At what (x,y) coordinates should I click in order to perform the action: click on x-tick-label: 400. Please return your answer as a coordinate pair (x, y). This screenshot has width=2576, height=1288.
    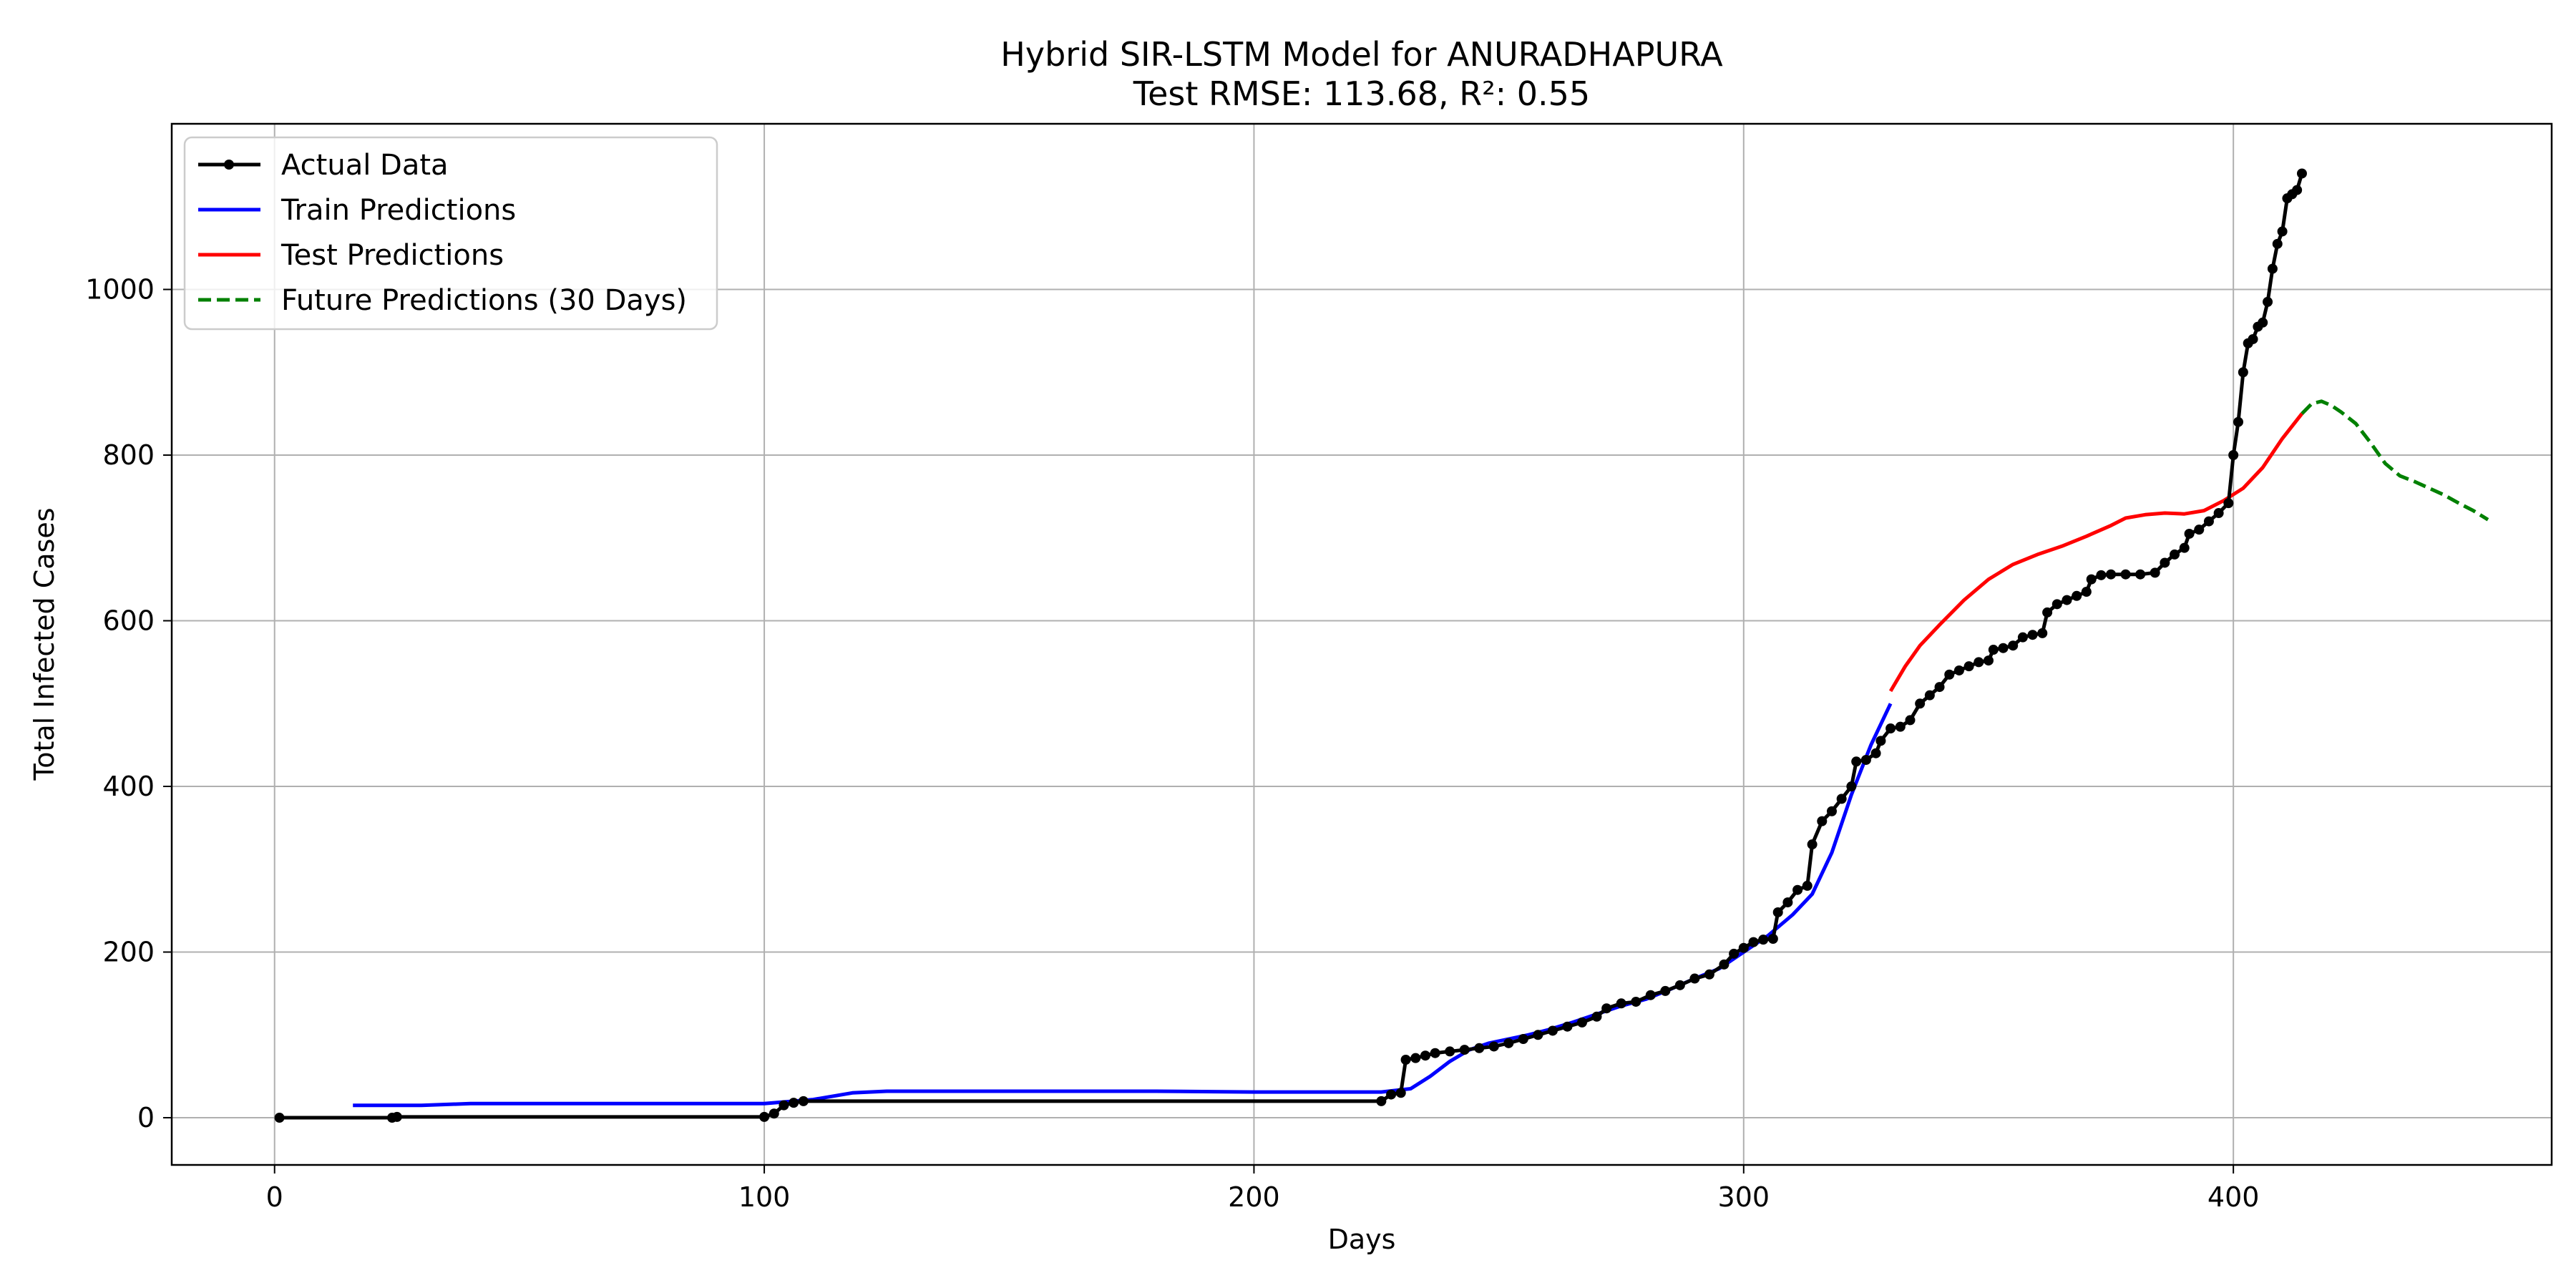
    Looking at the image, I should click on (2233, 1197).